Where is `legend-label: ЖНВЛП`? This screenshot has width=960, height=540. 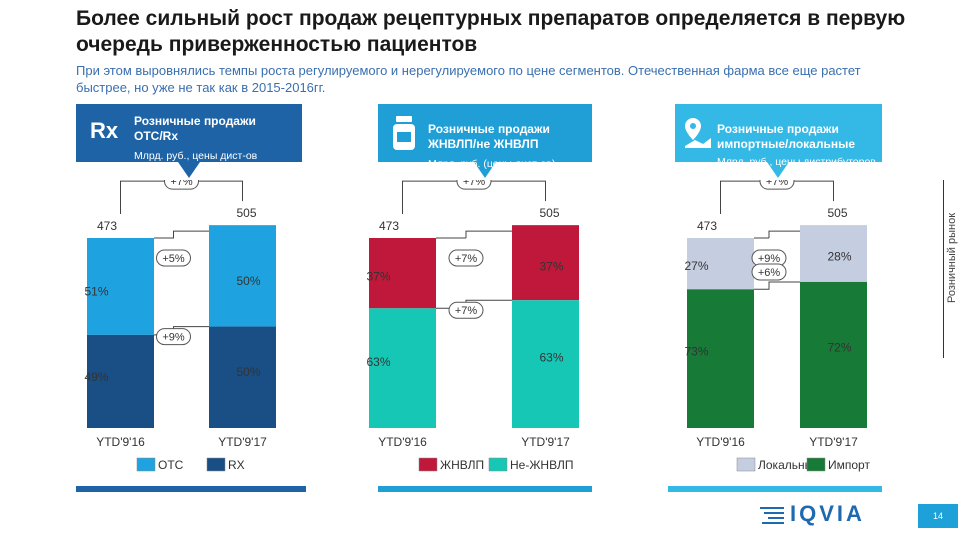 legend-label: ЖНВЛП is located at coordinates (462, 465).